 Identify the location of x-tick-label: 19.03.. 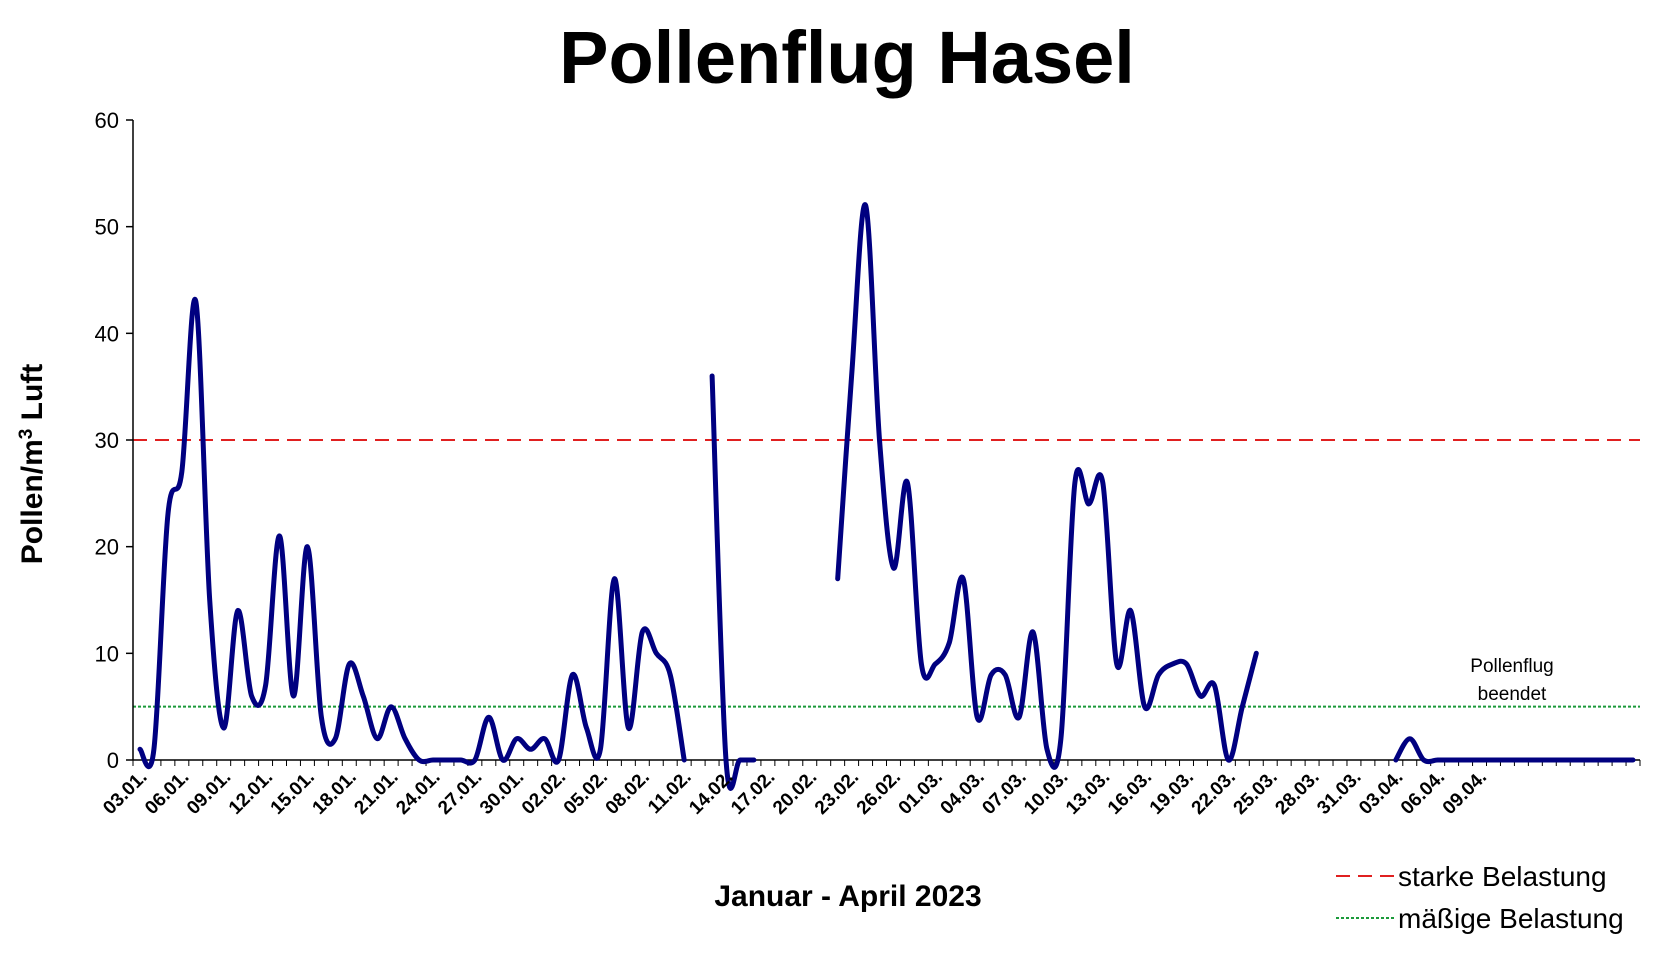
(1172, 793).